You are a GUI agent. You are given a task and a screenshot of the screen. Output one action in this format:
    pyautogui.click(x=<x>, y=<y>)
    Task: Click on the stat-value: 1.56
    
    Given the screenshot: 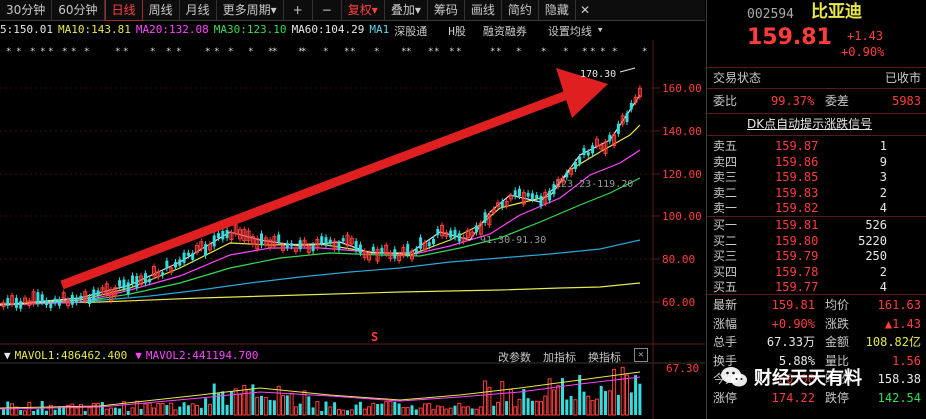 What is the action you would take?
    pyautogui.click(x=906, y=360)
    